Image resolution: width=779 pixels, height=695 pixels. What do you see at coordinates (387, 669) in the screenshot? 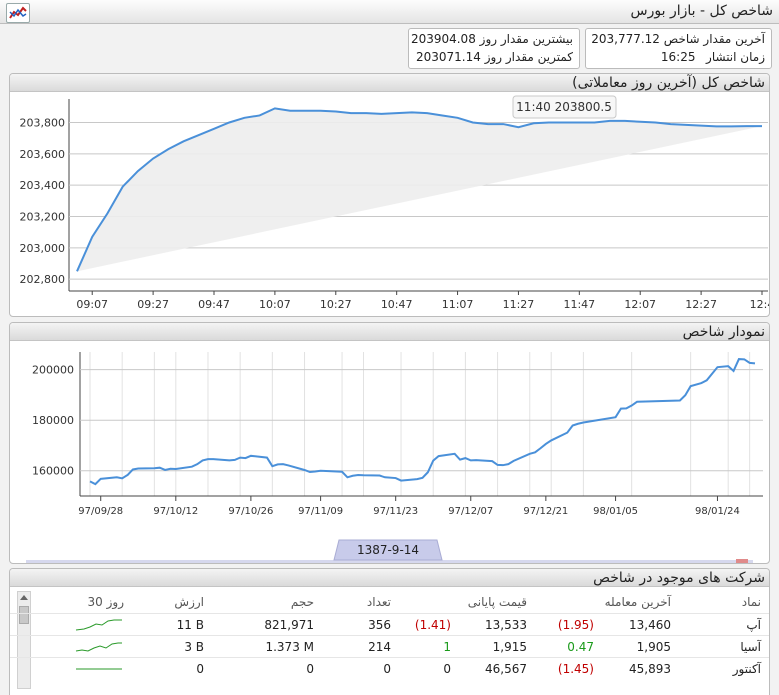
I see `row-count: 0` at bounding box center [387, 669].